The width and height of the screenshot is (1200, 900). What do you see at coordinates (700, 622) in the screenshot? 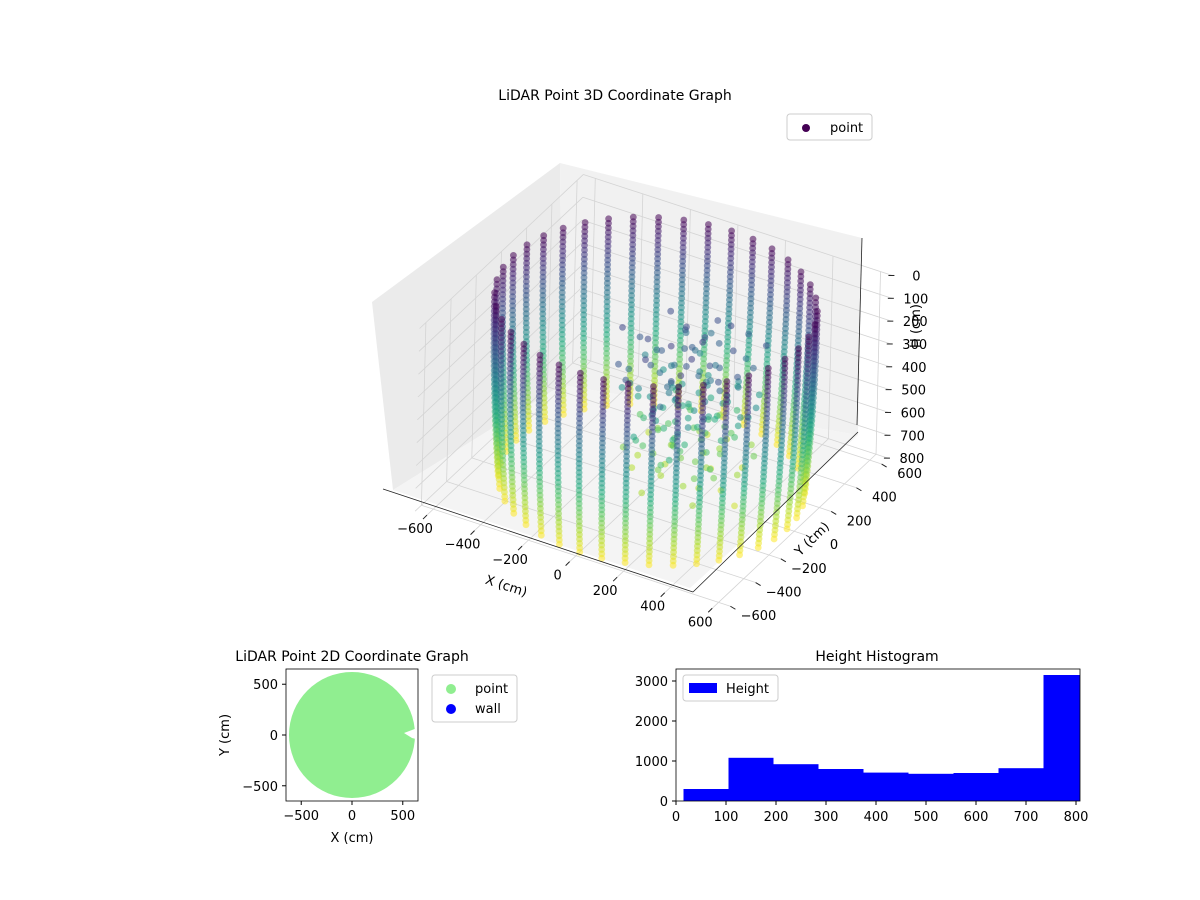
I see `x-tick-label-3d: 600` at bounding box center [700, 622].